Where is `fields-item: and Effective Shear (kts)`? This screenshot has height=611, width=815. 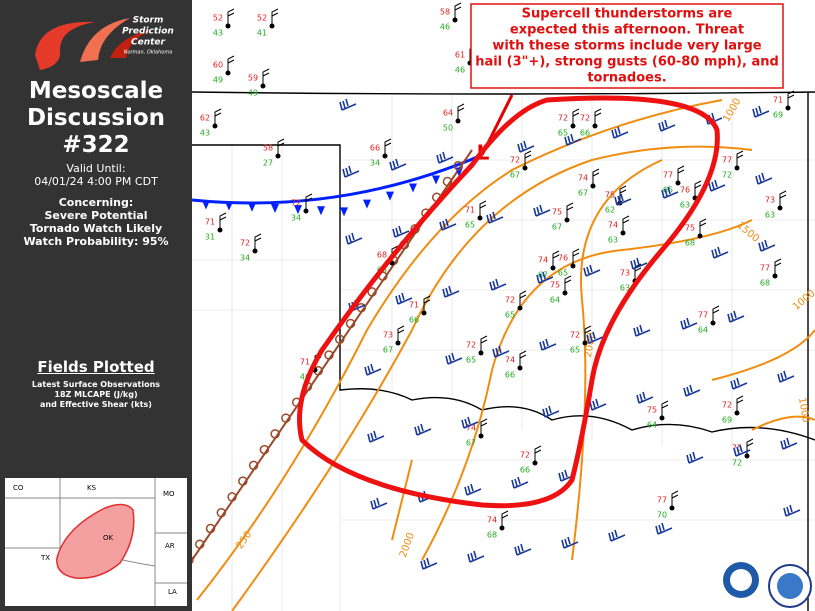 fields-item: and Effective Shear (kts) is located at coordinates (96, 404).